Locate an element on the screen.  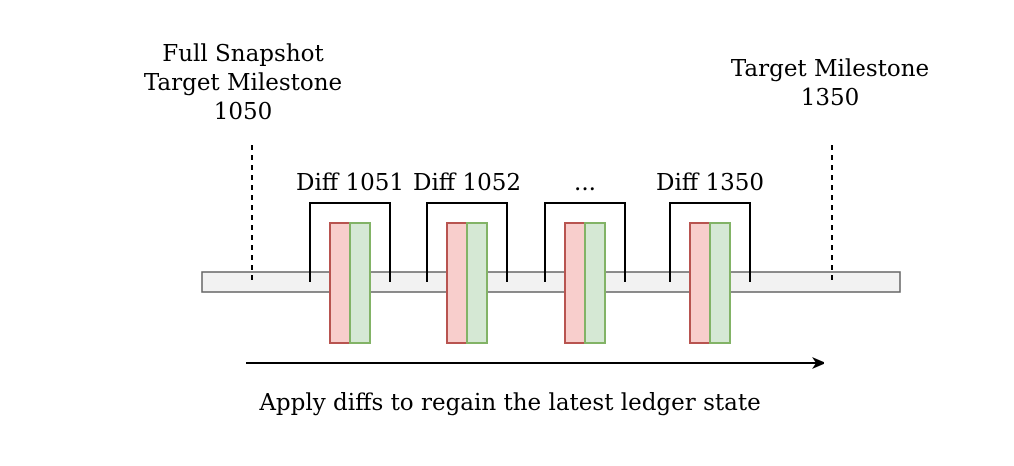
ledger-timeline-bar is located at coordinates (551, 282).